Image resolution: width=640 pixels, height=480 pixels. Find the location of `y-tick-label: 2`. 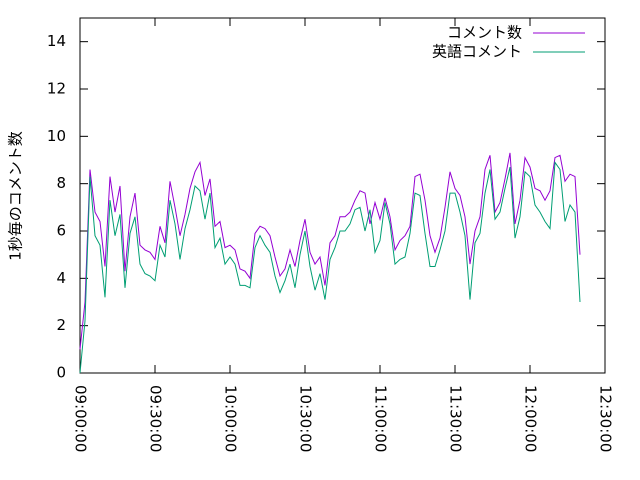

y-tick-label: 2 is located at coordinates (61, 325).